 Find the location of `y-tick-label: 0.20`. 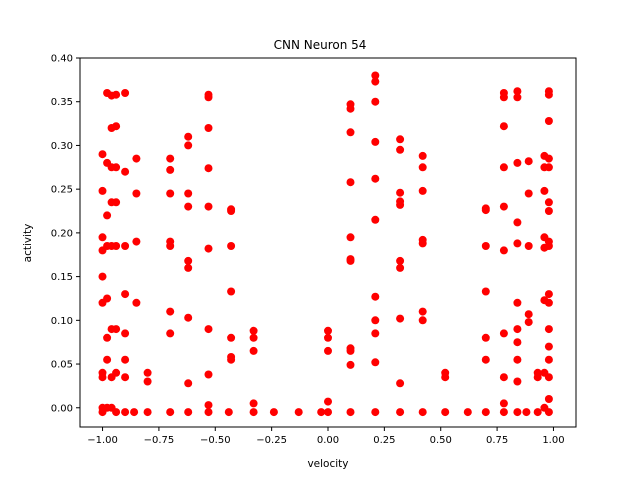

y-tick-label: 0.20 is located at coordinates (62, 233).